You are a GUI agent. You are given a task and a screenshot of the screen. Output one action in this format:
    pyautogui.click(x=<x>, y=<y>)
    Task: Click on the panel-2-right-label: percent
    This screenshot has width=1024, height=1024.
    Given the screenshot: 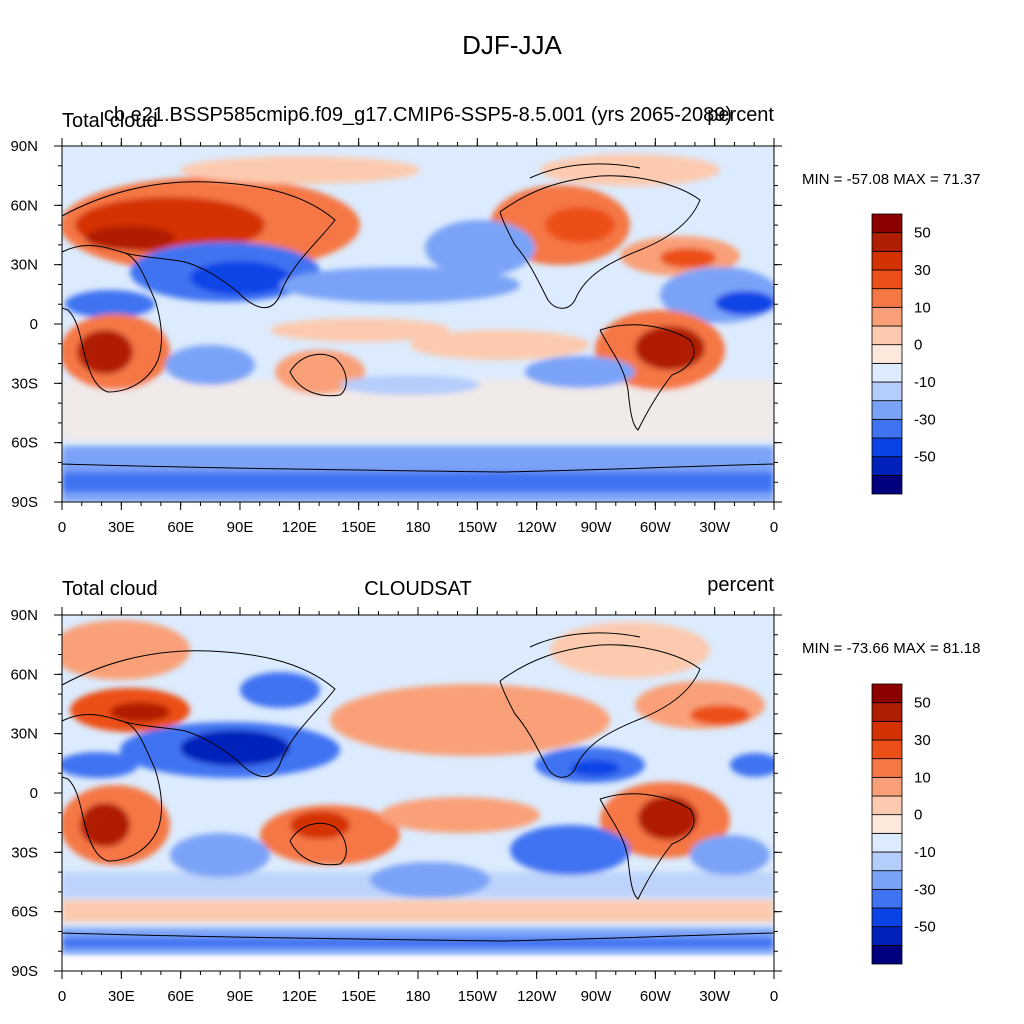 What is the action you would take?
    pyautogui.click(x=740, y=585)
    